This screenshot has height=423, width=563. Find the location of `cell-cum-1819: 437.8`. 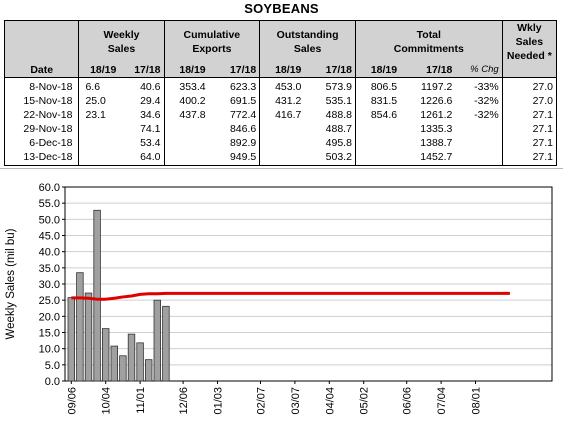

cell-cum-1819: 437.8 is located at coordinates (186, 115).